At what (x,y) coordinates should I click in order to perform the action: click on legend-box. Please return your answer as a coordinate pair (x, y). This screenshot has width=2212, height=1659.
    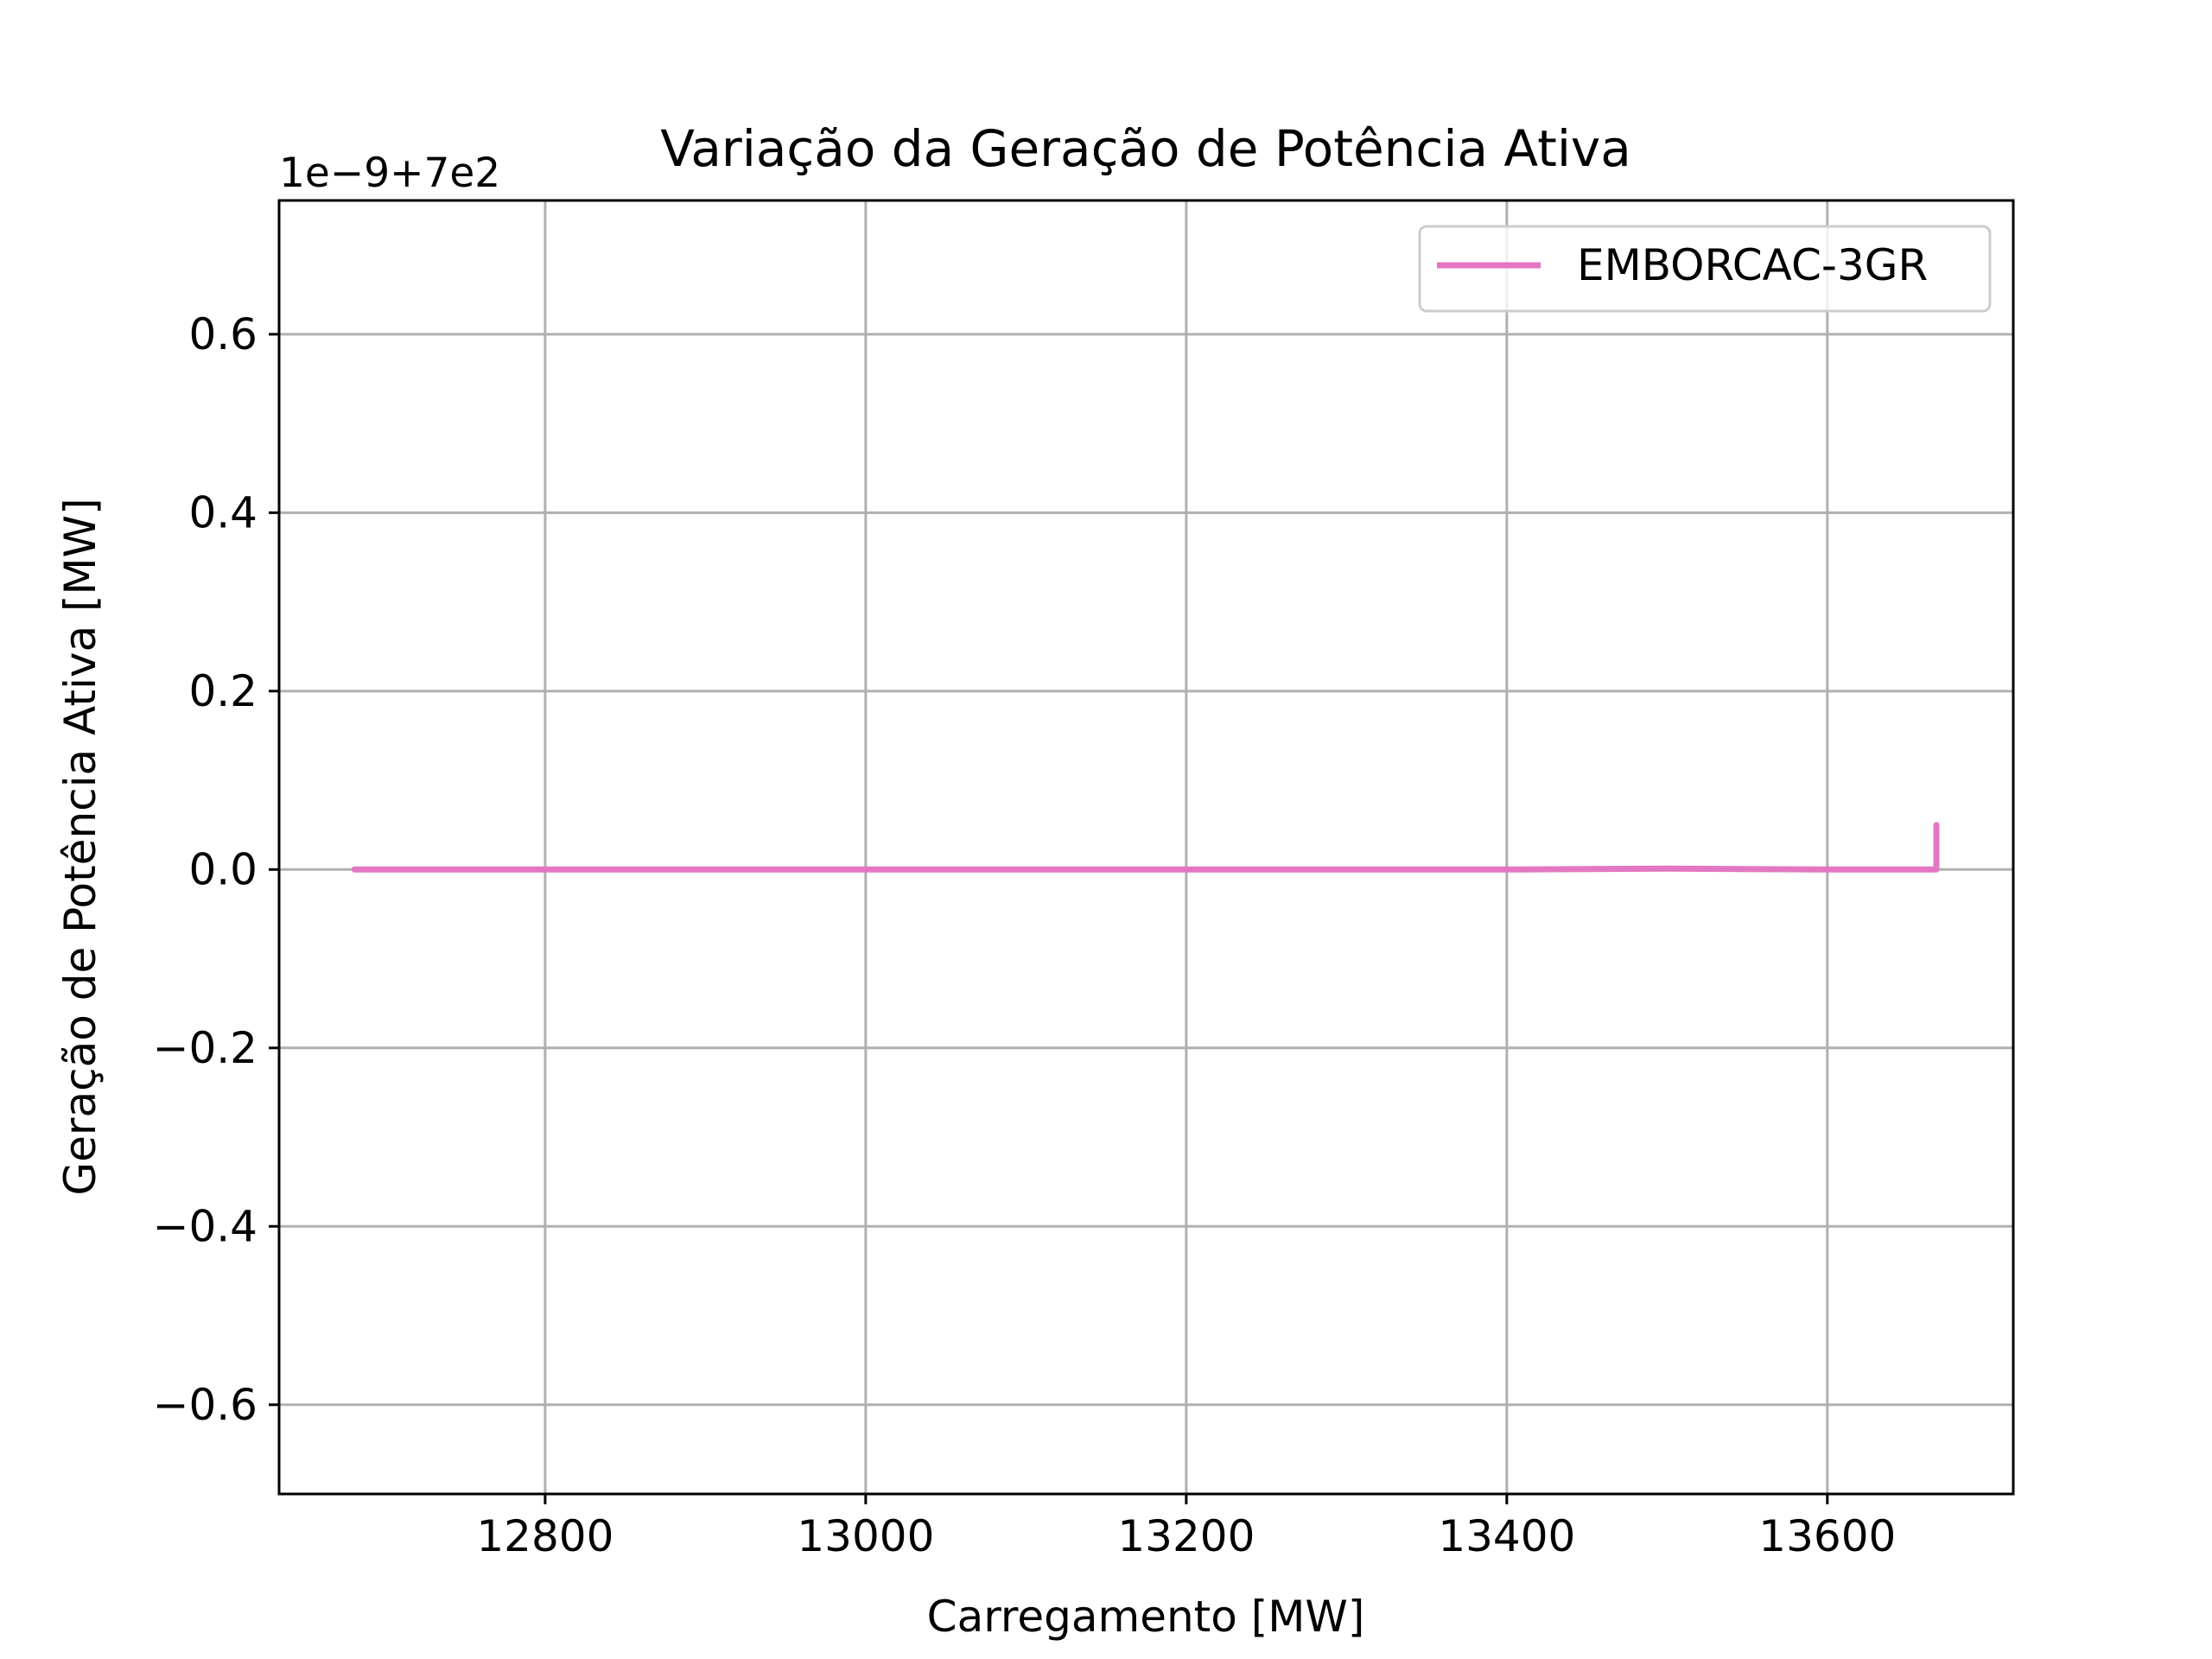
    Looking at the image, I should click on (1705, 269).